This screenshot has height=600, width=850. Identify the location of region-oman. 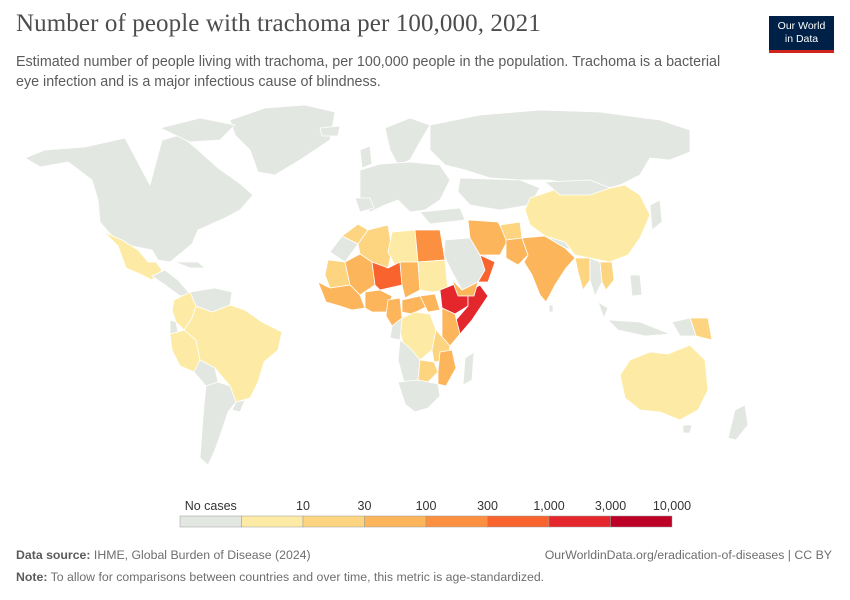
(486, 268).